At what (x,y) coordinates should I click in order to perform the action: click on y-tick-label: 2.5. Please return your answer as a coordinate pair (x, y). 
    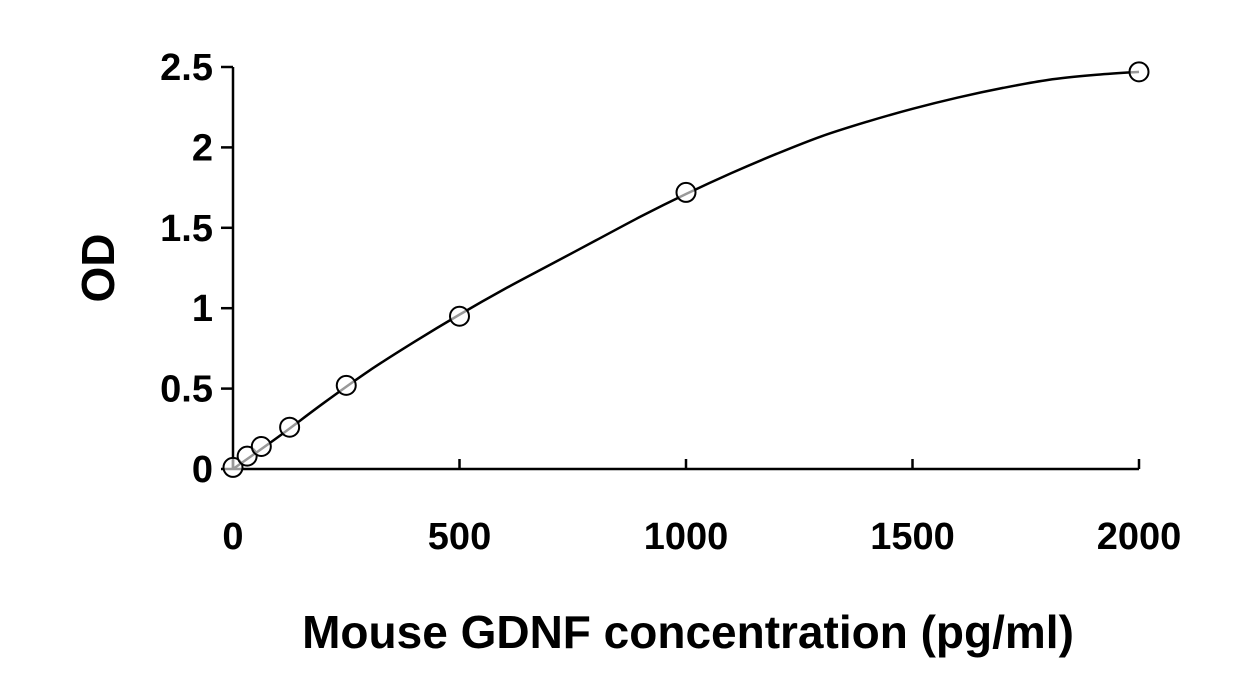
    Looking at the image, I should click on (186, 68).